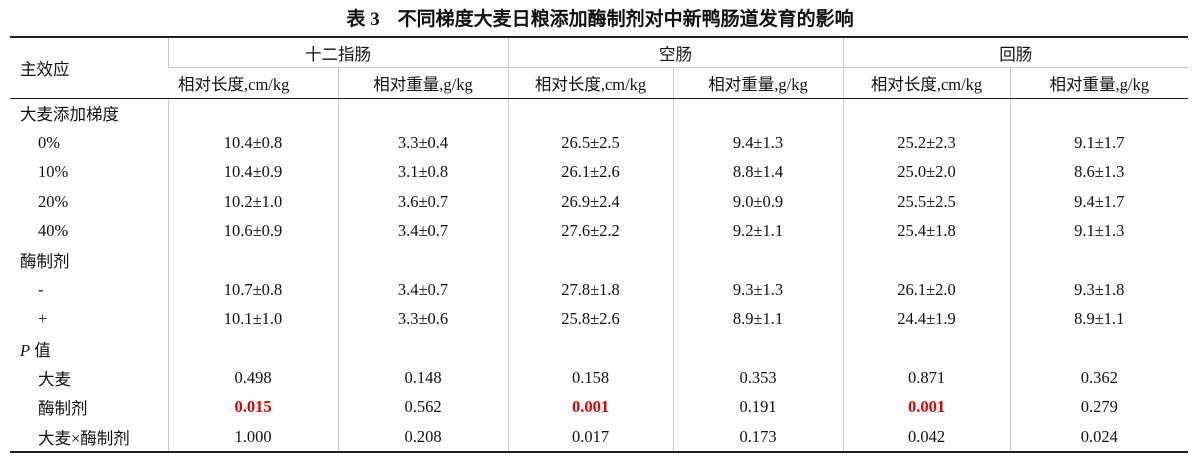 The width and height of the screenshot is (1200, 473). What do you see at coordinates (252, 319) in the screenshot?
I see `data-cell: 10.1±1.0` at bounding box center [252, 319].